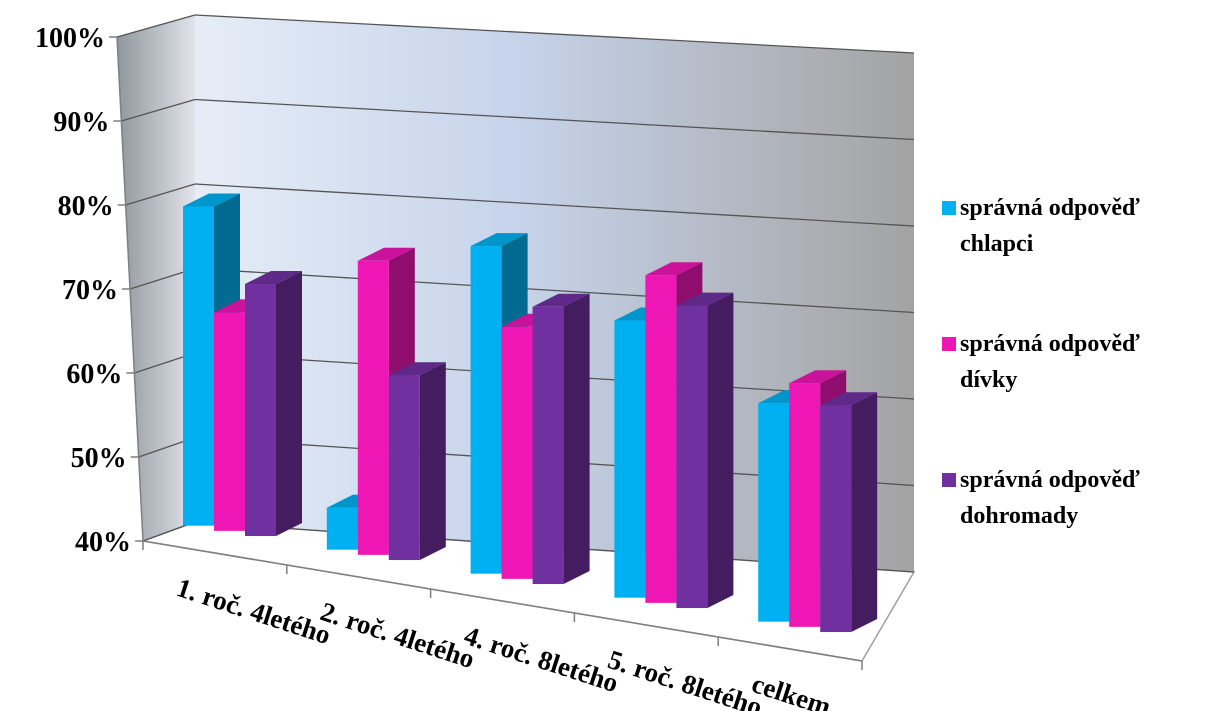 The width and height of the screenshot is (1215, 711). I want to click on x-axis-line, so click(502, 601).